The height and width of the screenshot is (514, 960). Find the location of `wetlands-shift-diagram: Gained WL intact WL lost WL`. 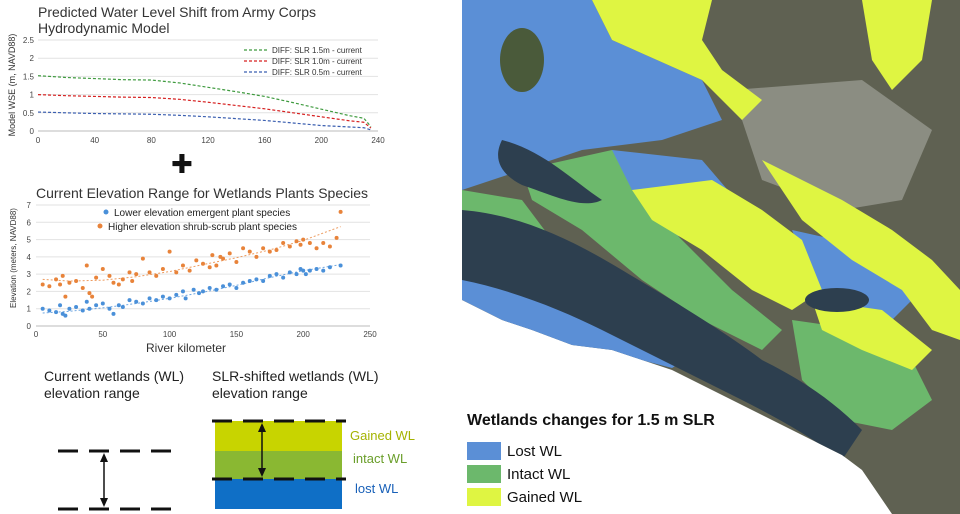

wetlands-shift-diagram: Gained WL intact WL lost WL is located at coordinates (236, 465).